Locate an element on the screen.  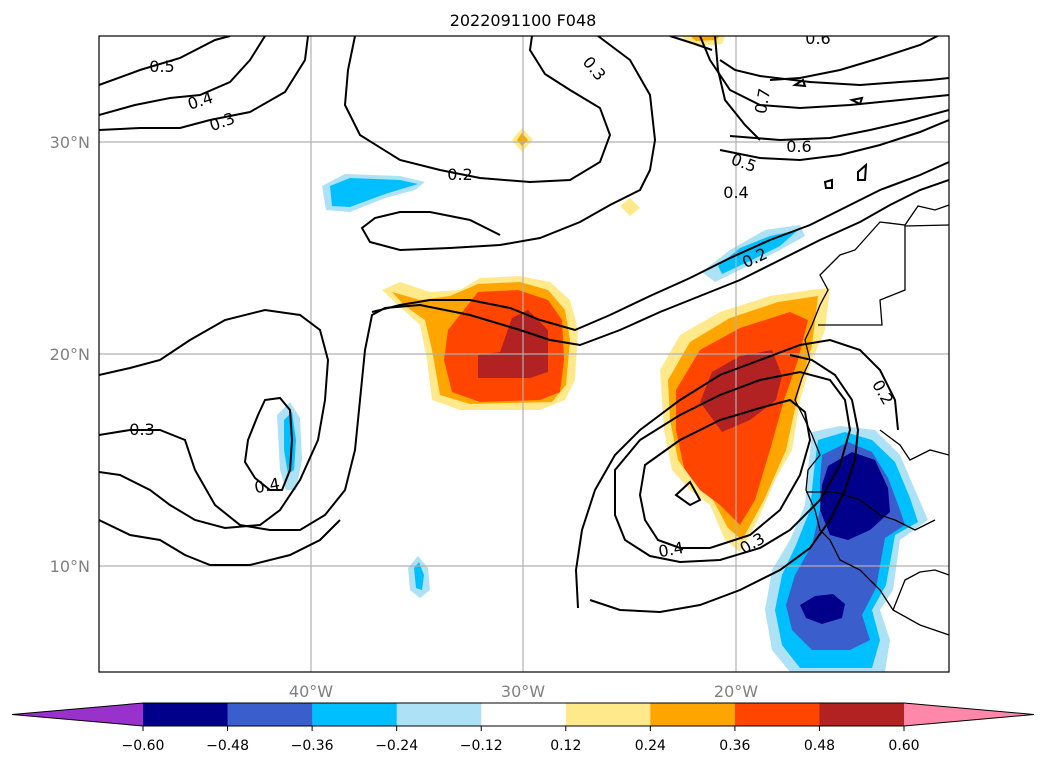
colorbar-tick-label: −0.24 is located at coordinates (396, 746).